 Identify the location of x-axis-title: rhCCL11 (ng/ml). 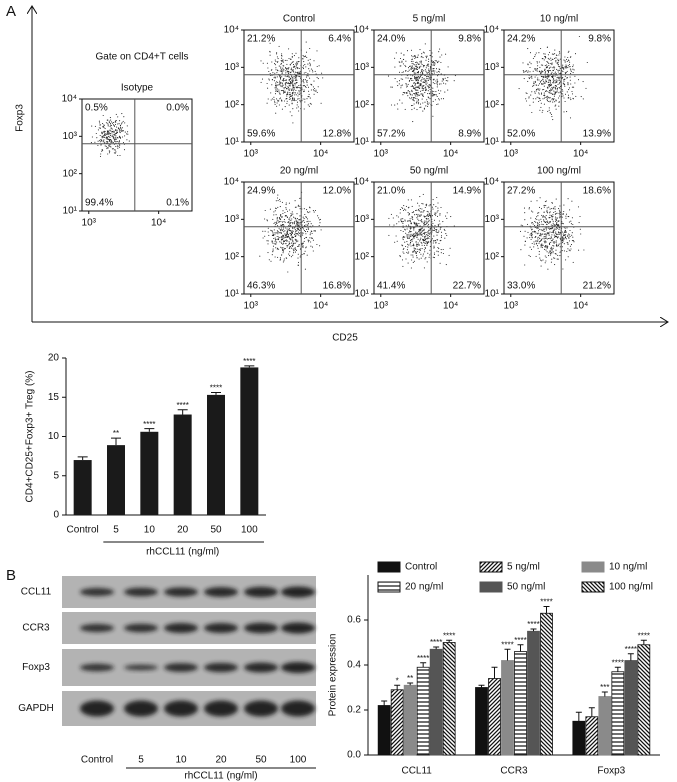
(182, 552).